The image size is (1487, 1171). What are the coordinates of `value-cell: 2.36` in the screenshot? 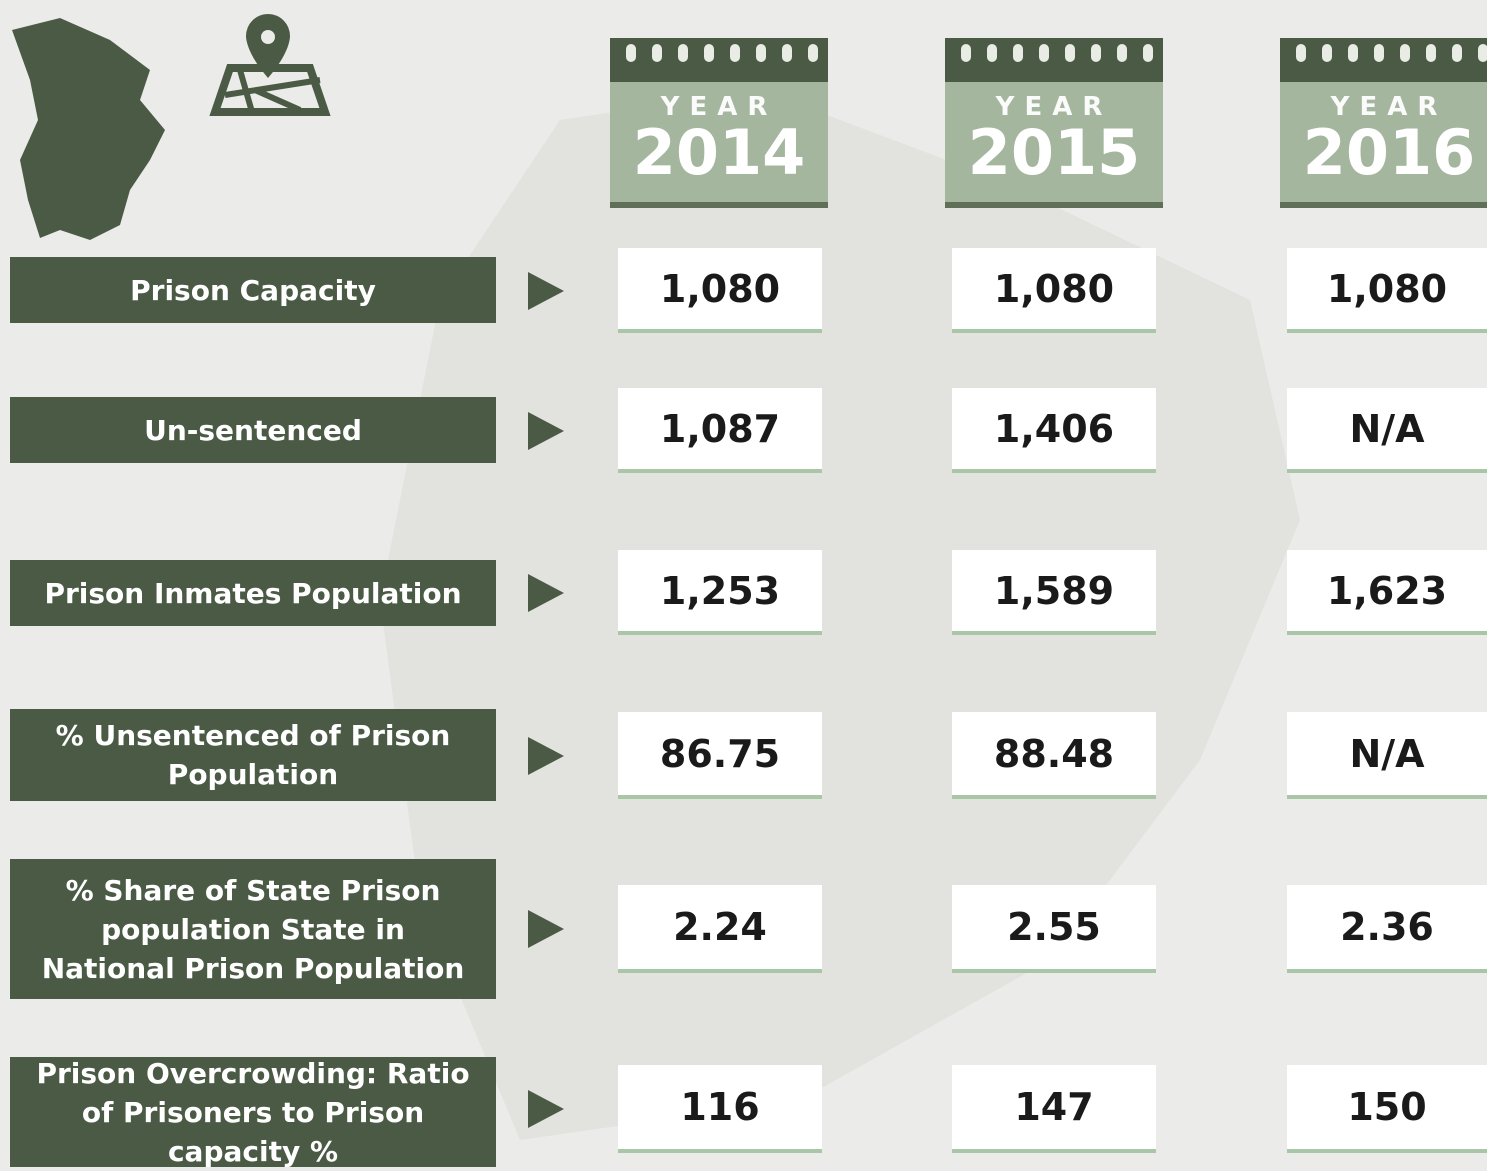 It's located at (1387, 929).